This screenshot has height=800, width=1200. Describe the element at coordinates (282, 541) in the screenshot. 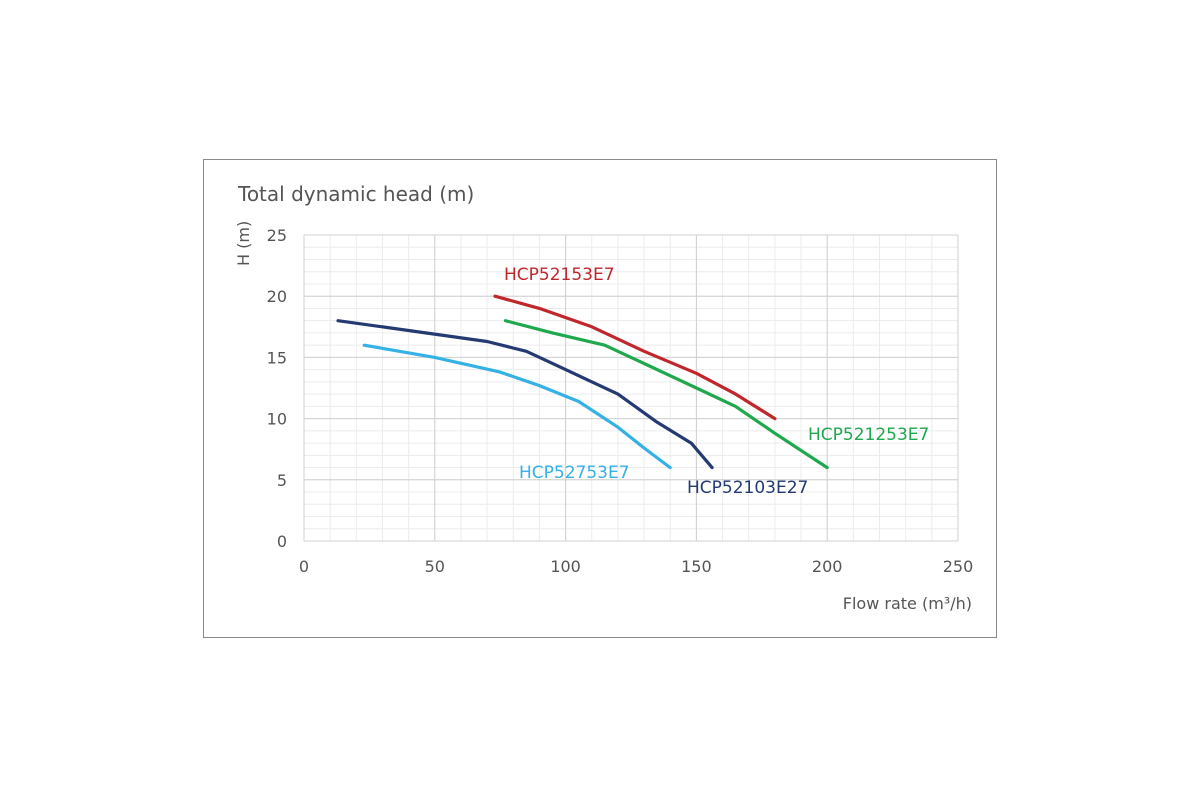

I see `y-tick-label: 0` at that location.